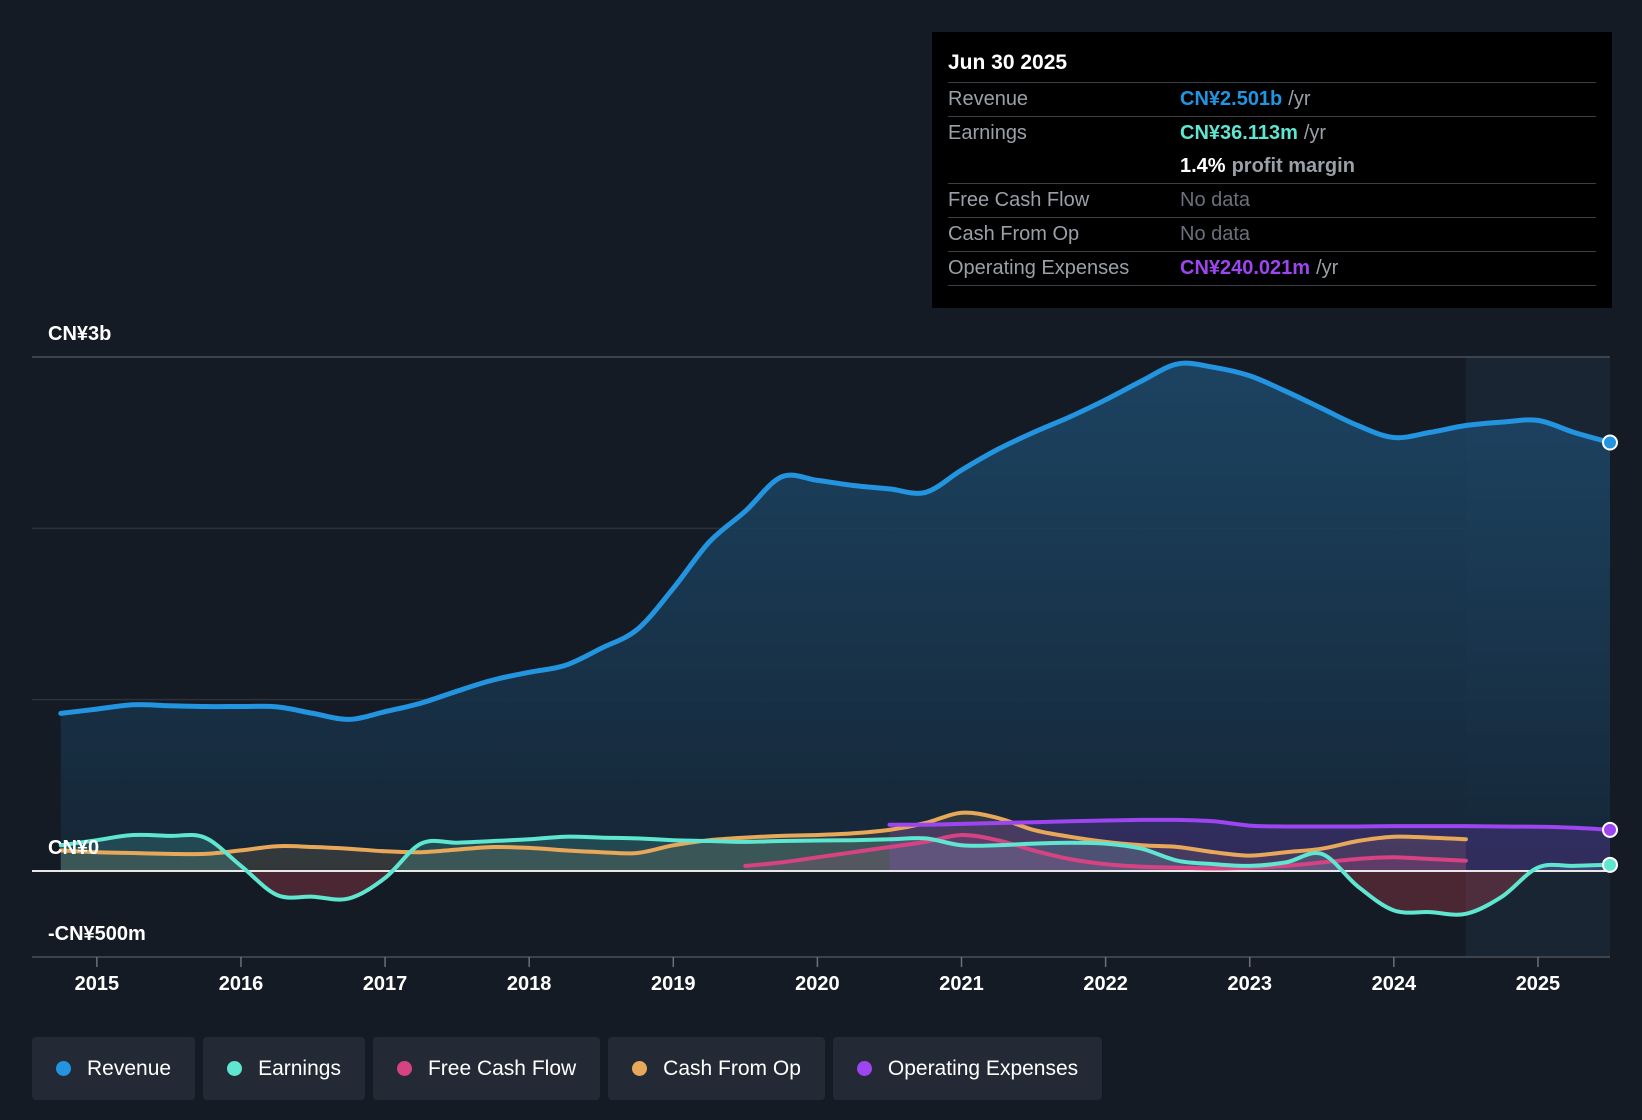  What do you see at coordinates (987, 133) in the screenshot?
I see `tooltip-label: Earnings` at bounding box center [987, 133].